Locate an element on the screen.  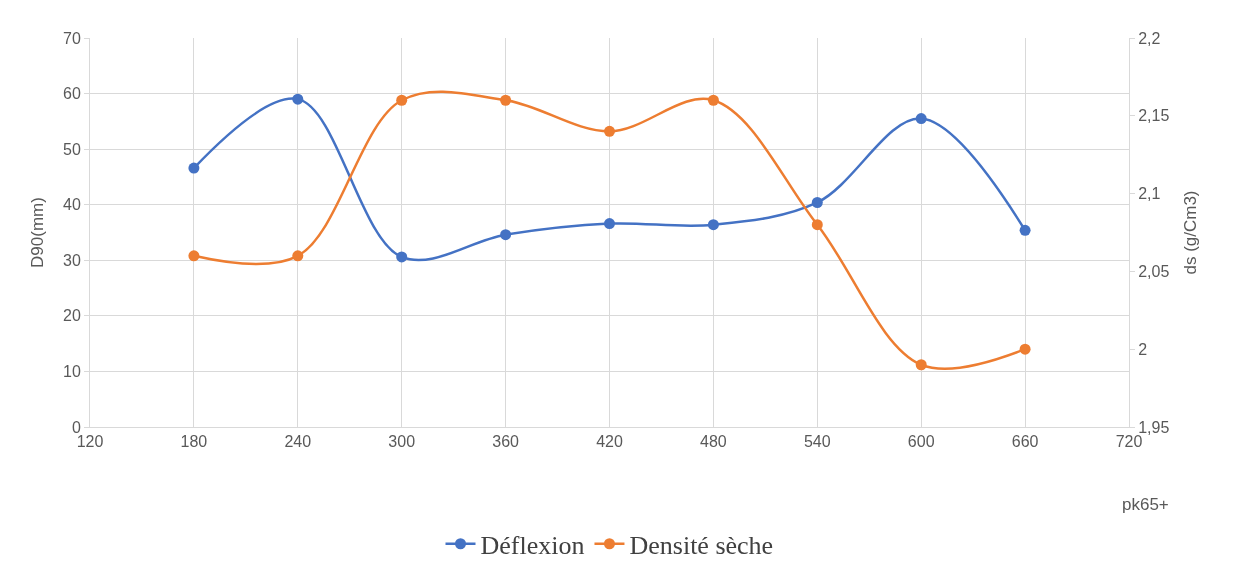
y2-tick-label: 2,05 is located at coordinates (1154, 271).